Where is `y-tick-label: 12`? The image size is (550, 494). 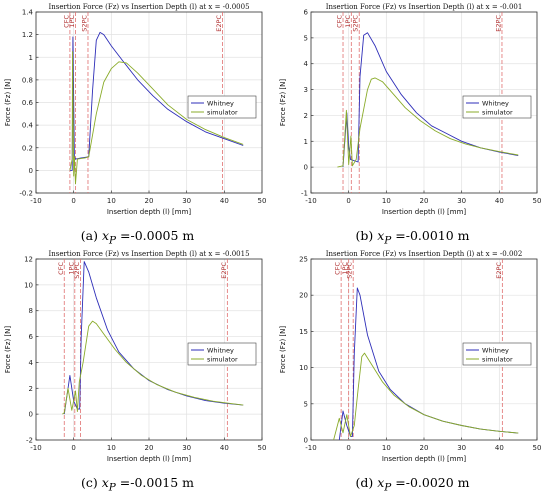 y-tick-label: 12 is located at coordinates (28, 260).